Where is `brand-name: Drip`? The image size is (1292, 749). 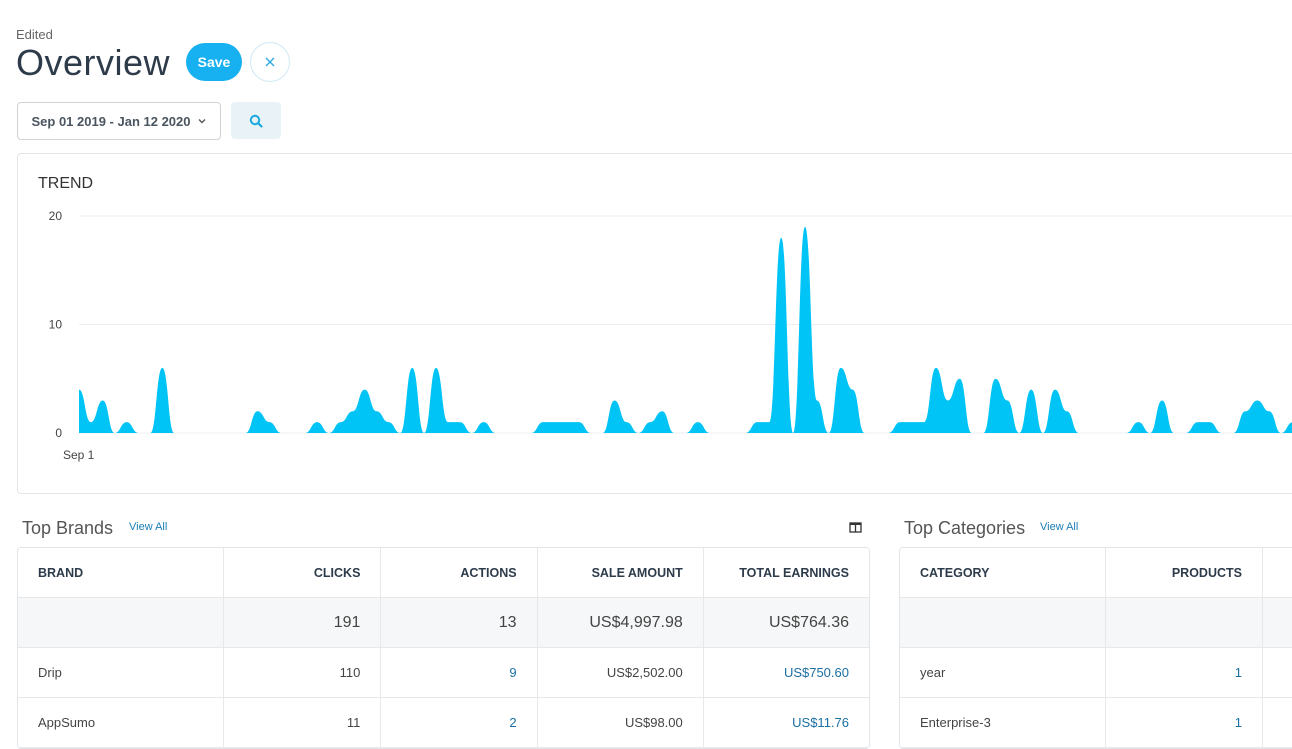
brand-name: Drip is located at coordinates (121, 673).